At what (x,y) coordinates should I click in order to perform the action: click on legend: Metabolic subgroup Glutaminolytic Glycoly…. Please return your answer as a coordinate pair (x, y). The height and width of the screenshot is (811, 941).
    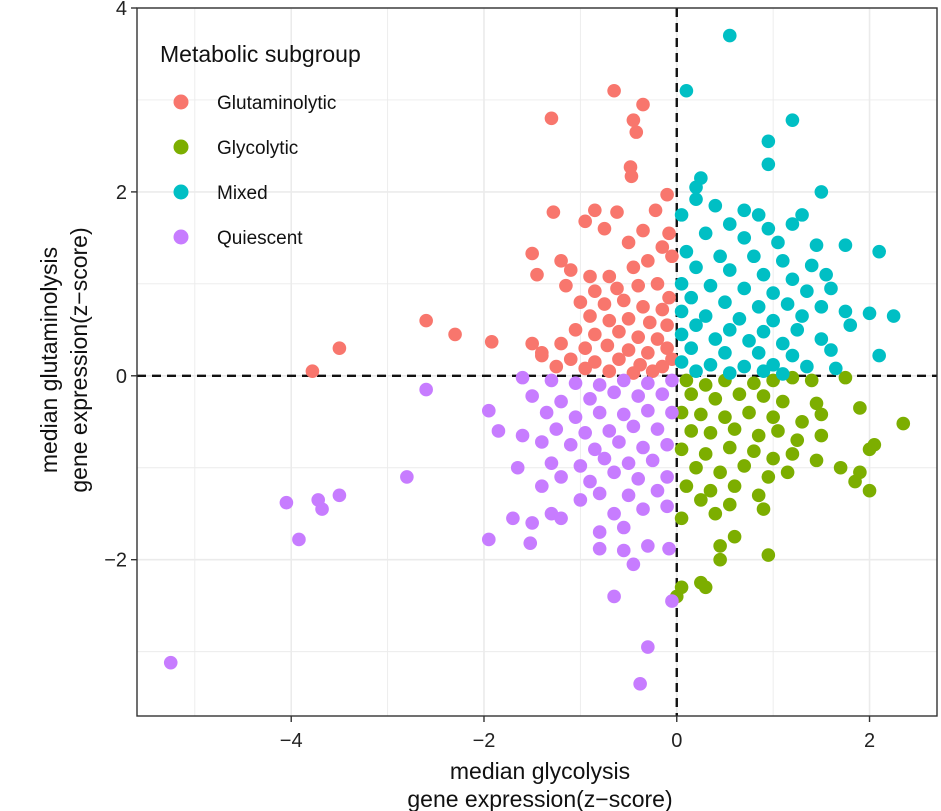
    Looking at the image, I should click on (260, 145).